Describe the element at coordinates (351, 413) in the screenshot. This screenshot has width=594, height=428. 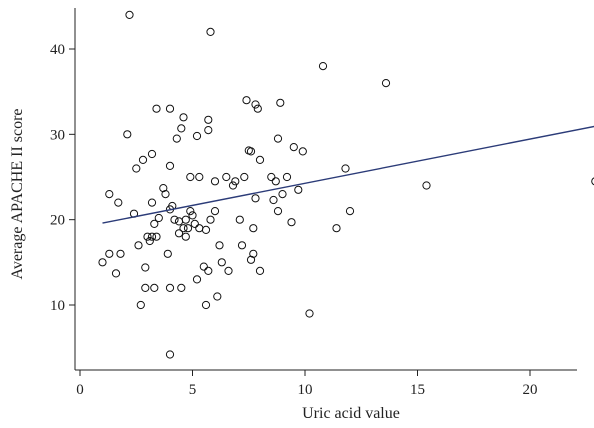
I see `x-axis-label: Uric acid value` at that location.